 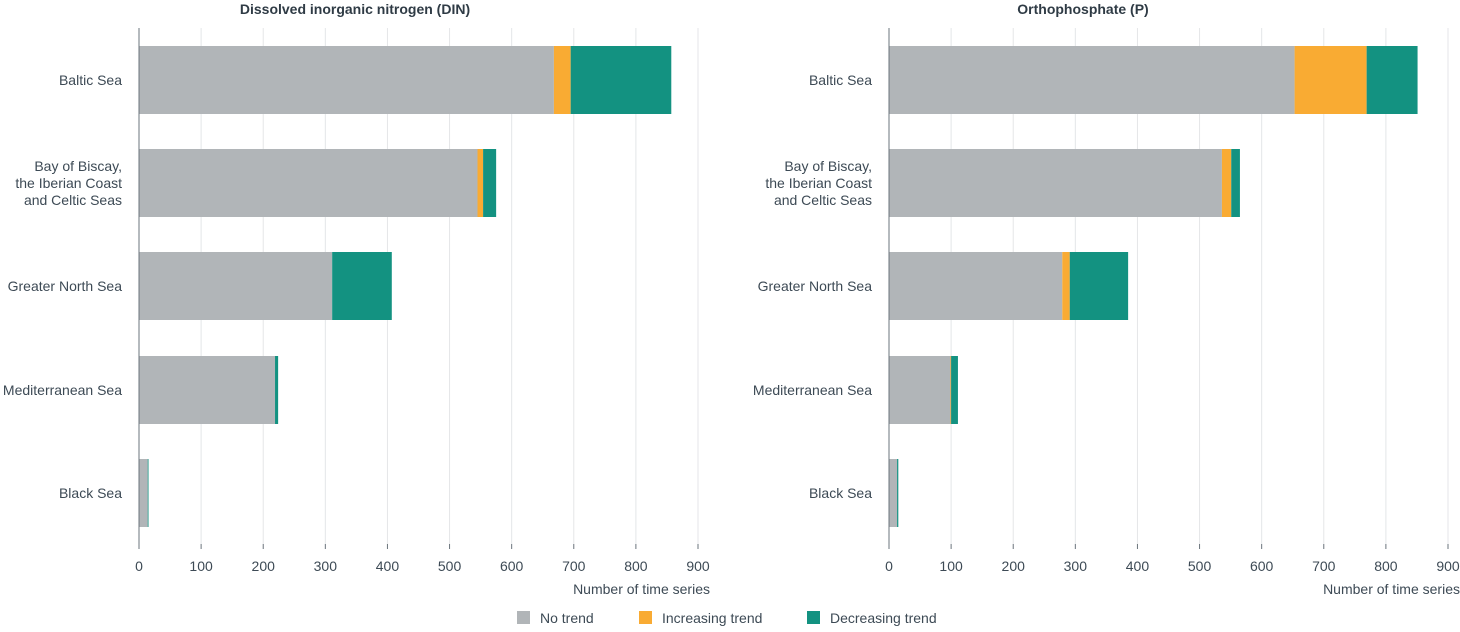 What do you see at coordinates (1082, 9) in the screenshot?
I see `chart-title: Orthophosphate (P)` at bounding box center [1082, 9].